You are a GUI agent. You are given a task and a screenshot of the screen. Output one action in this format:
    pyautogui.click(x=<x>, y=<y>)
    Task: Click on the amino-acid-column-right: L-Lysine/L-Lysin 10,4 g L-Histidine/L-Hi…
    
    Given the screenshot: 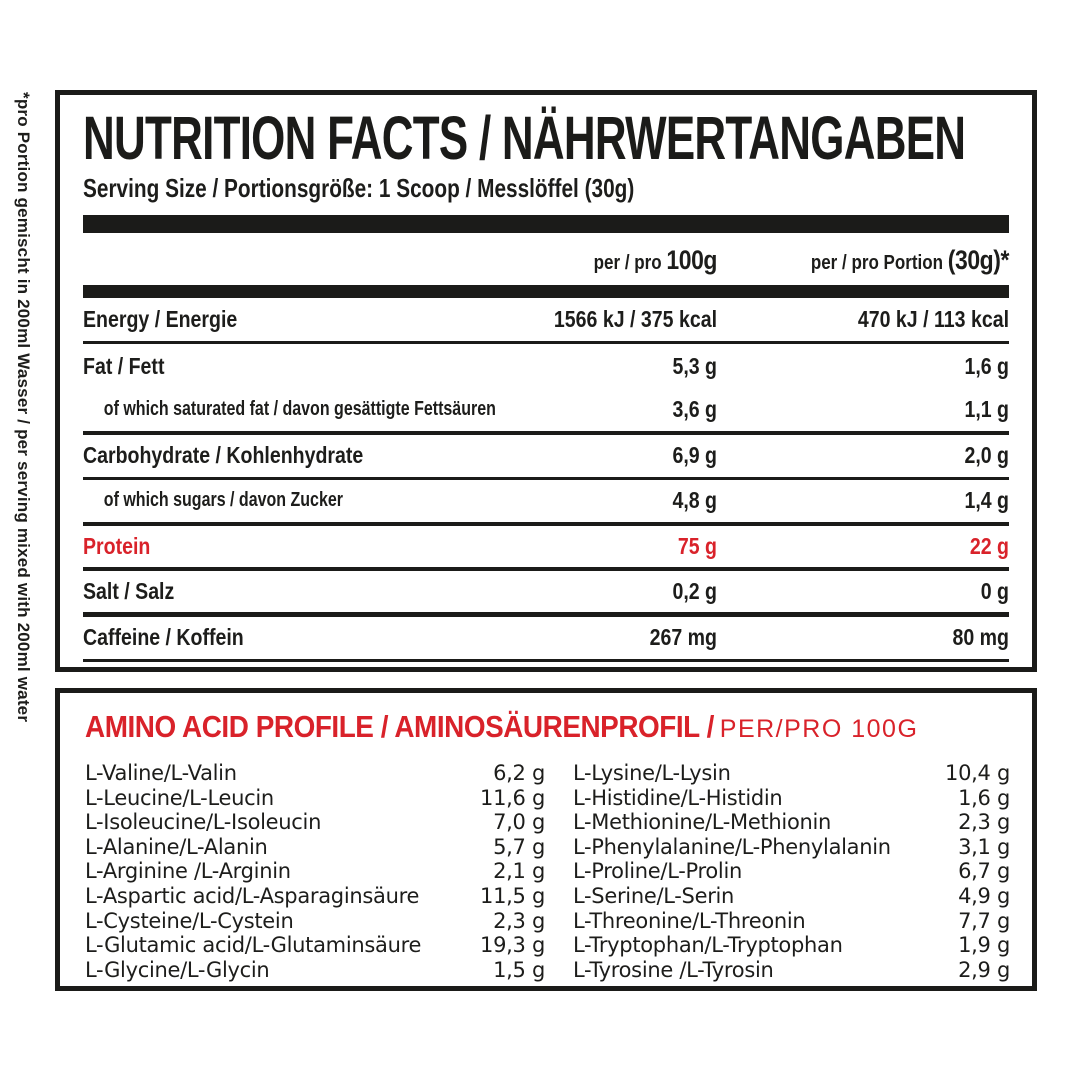 What is the action you would take?
    pyautogui.click(x=791, y=871)
    